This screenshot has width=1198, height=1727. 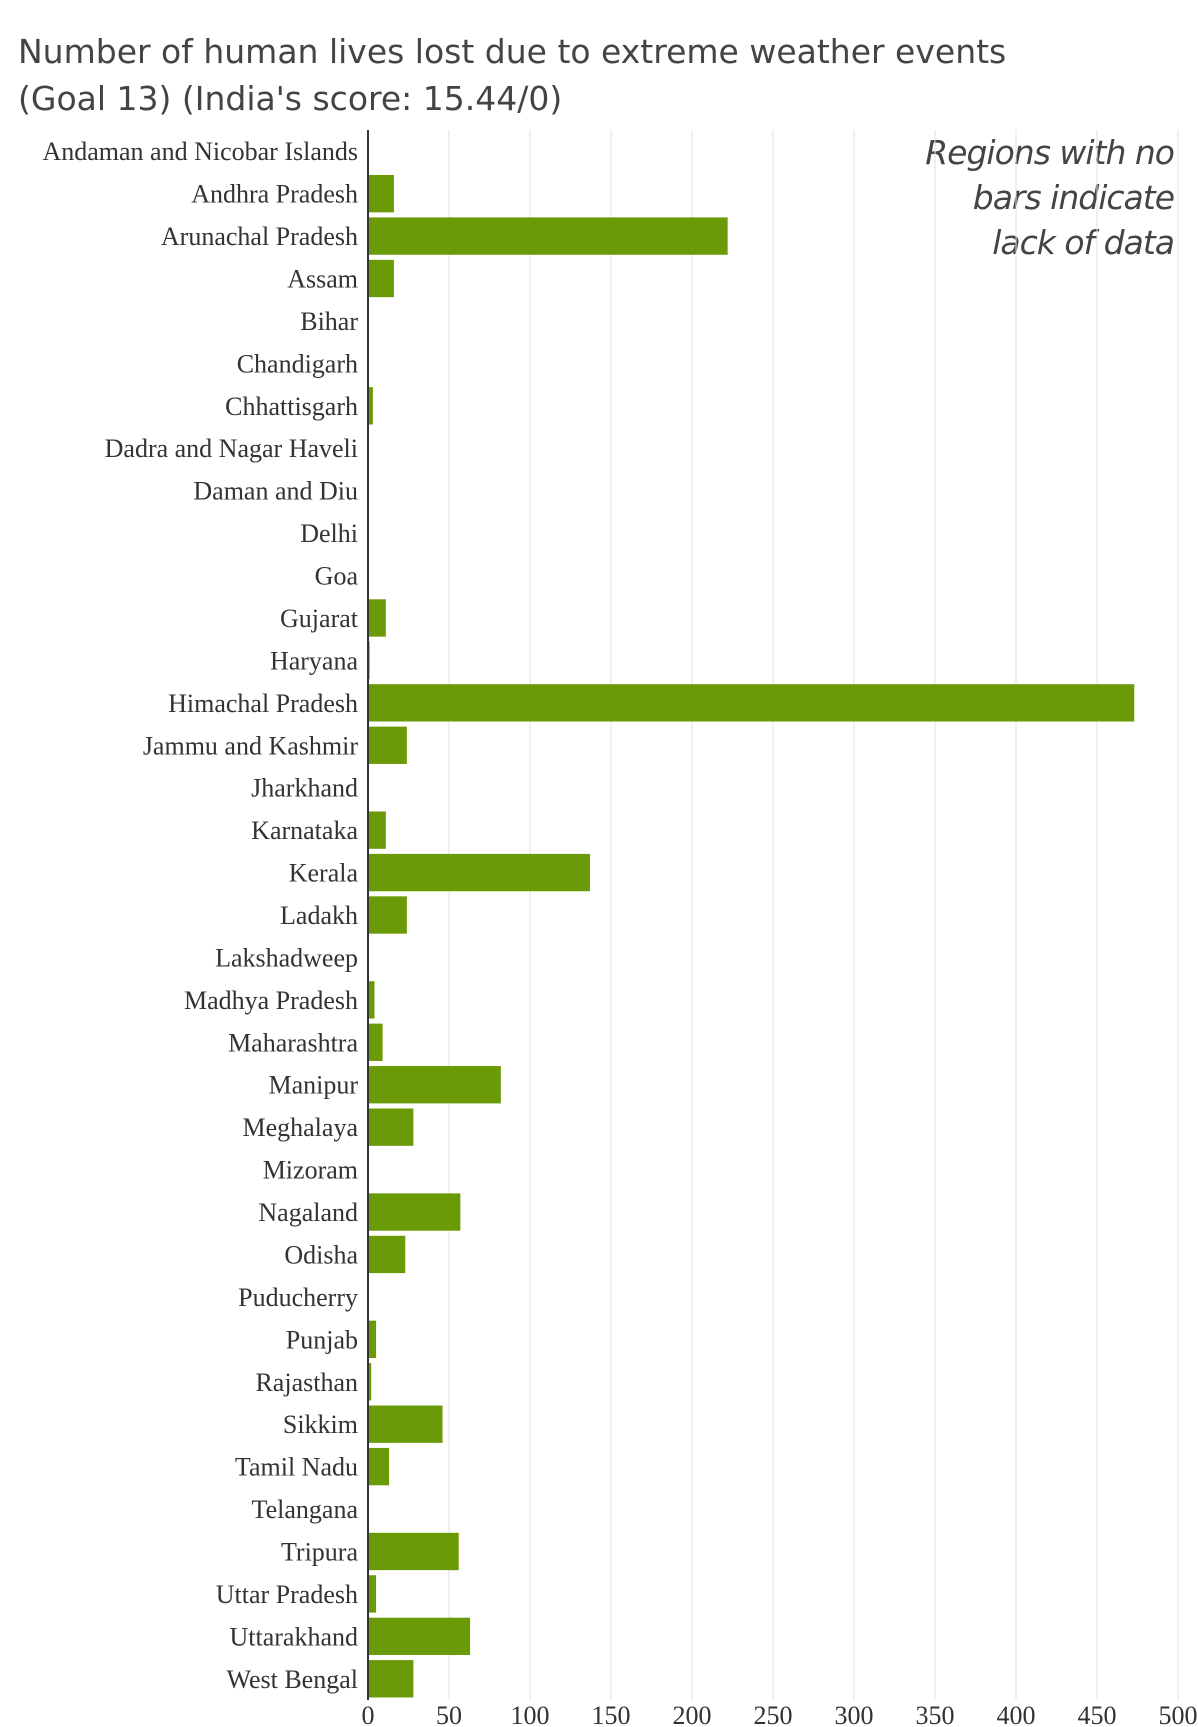 I want to click on chart-title-line2: (Goal 13) (India's score: 15.44/0), so click(x=290, y=98).